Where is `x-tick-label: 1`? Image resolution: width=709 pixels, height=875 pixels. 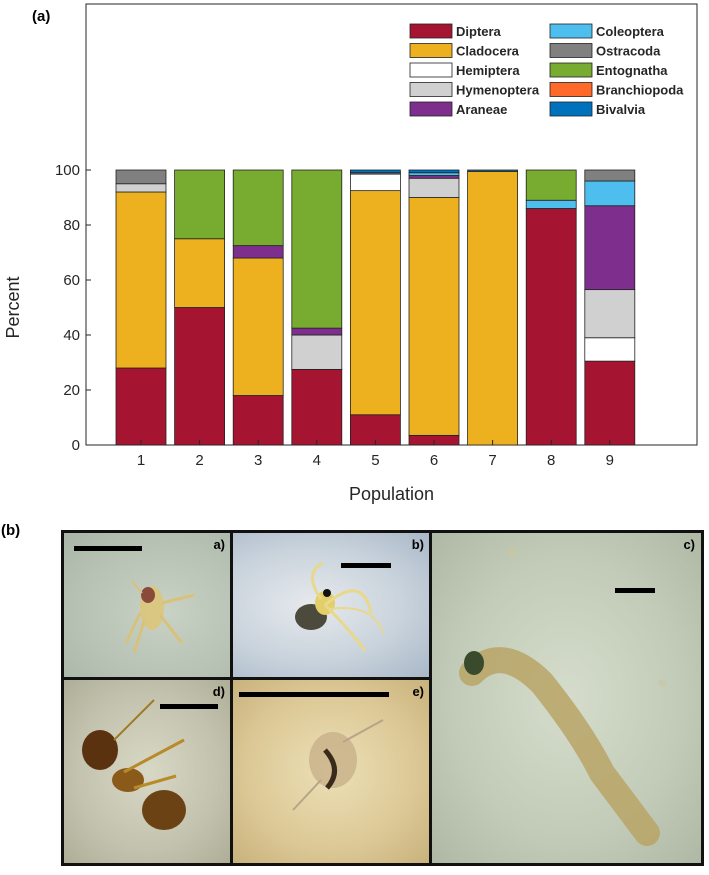
x-tick-label: 1 is located at coordinates (141, 460).